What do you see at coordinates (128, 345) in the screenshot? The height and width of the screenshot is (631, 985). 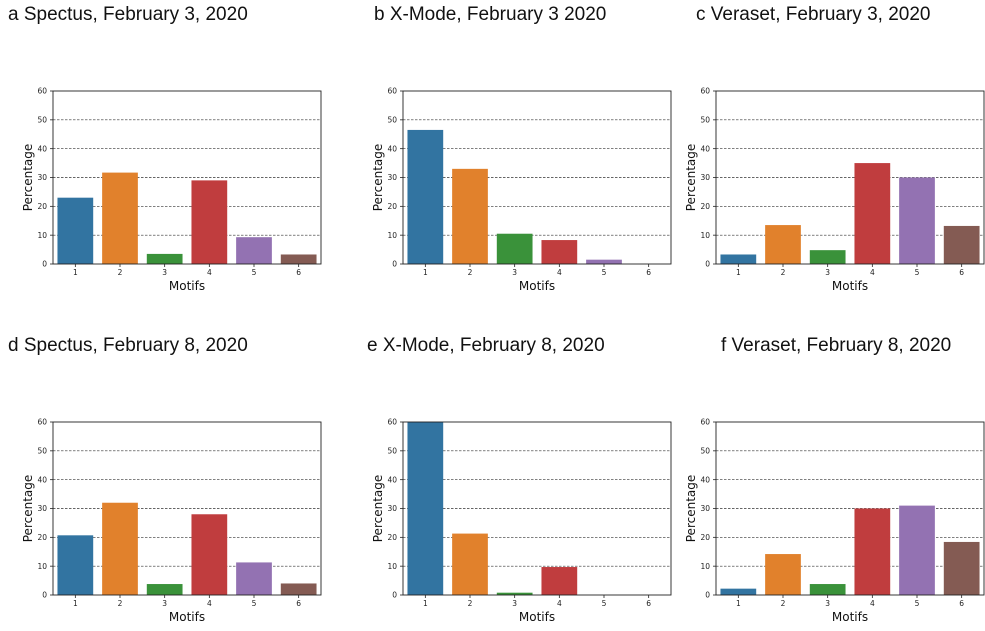 I see `chart-title: d Spectus, February 8, 2020` at bounding box center [128, 345].